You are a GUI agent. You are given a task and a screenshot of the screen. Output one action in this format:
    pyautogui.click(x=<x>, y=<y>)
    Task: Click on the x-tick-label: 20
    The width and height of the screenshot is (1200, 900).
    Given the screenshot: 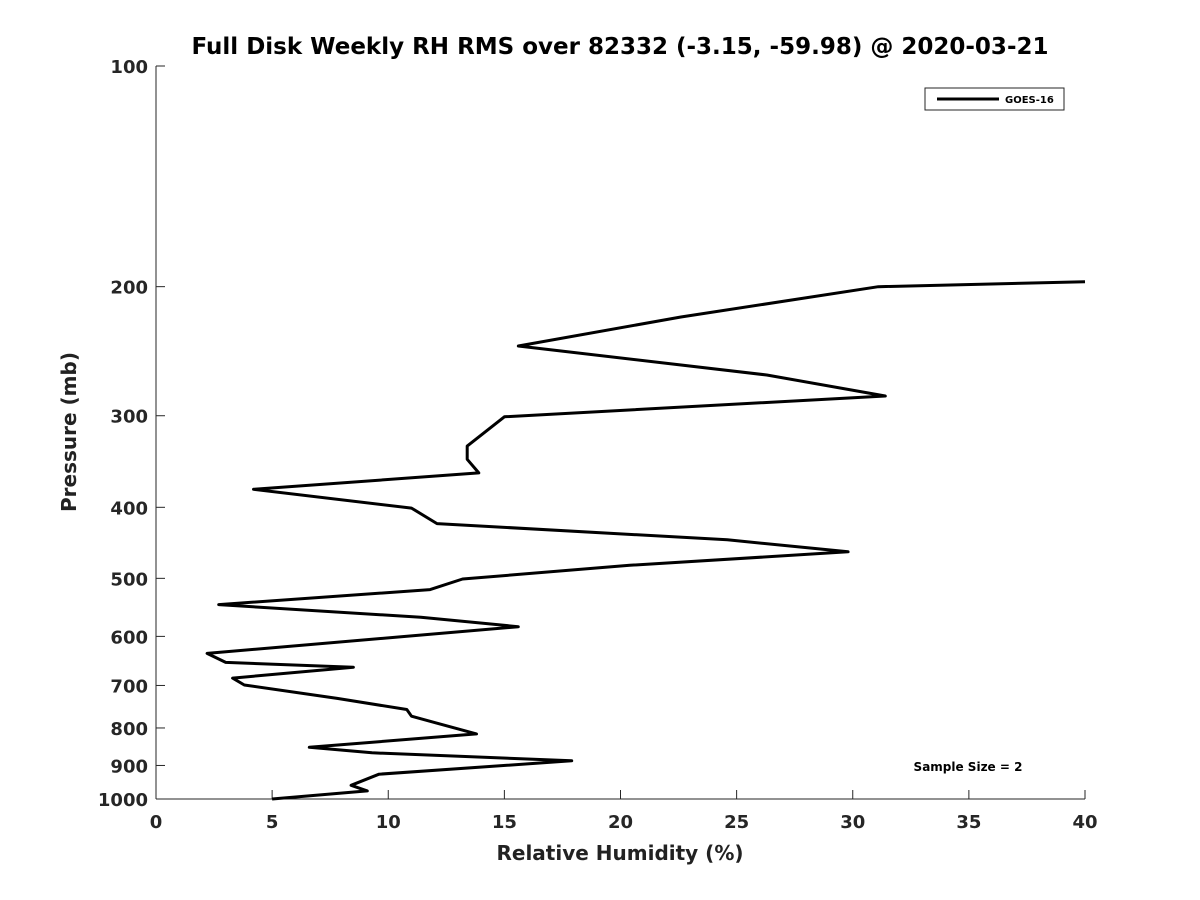 What is the action you would take?
    pyautogui.click(x=620, y=822)
    